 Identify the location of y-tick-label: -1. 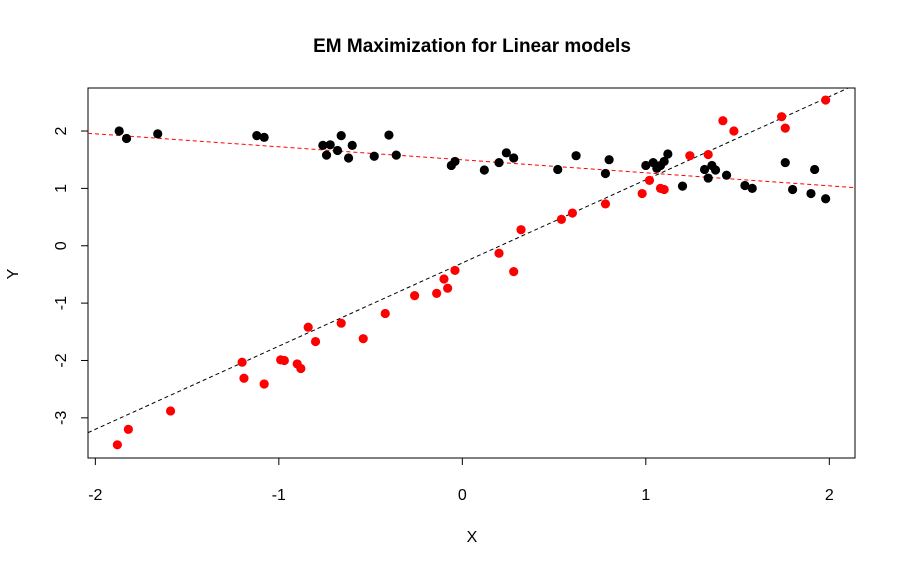
(61, 303).